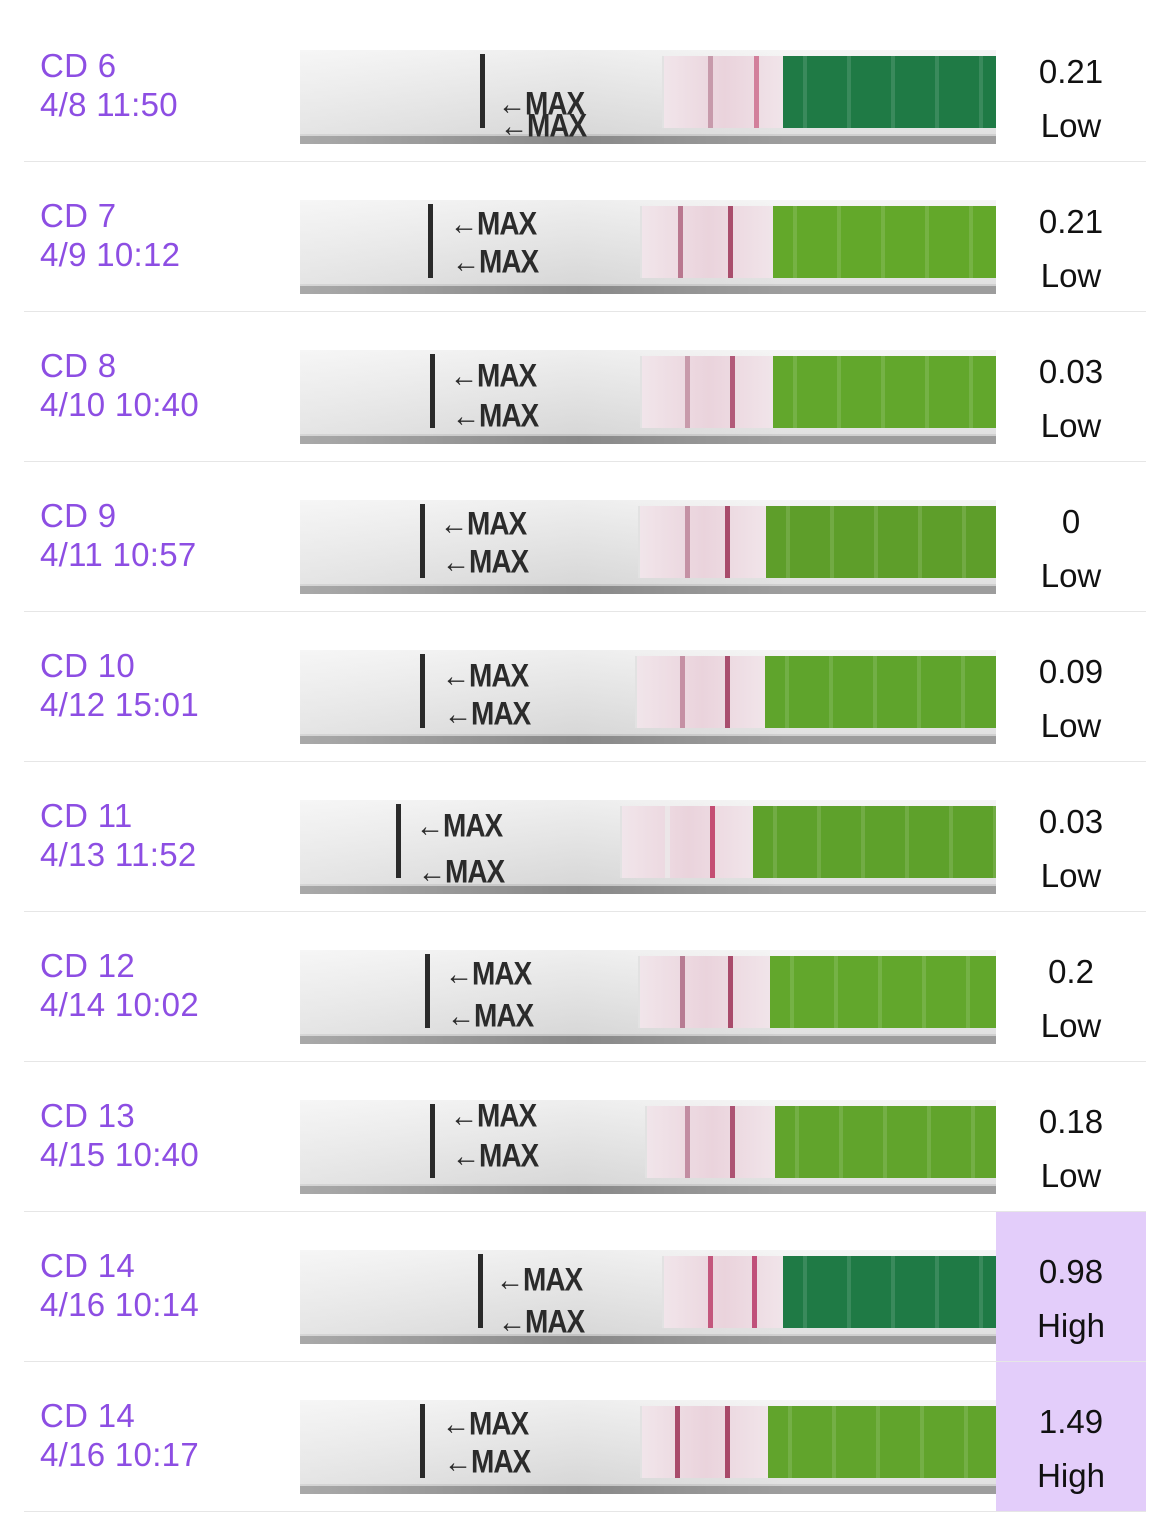 This screenshot has width=1170, height=1531. I want to click on cycle-day: CD 12, so click(88, 965).